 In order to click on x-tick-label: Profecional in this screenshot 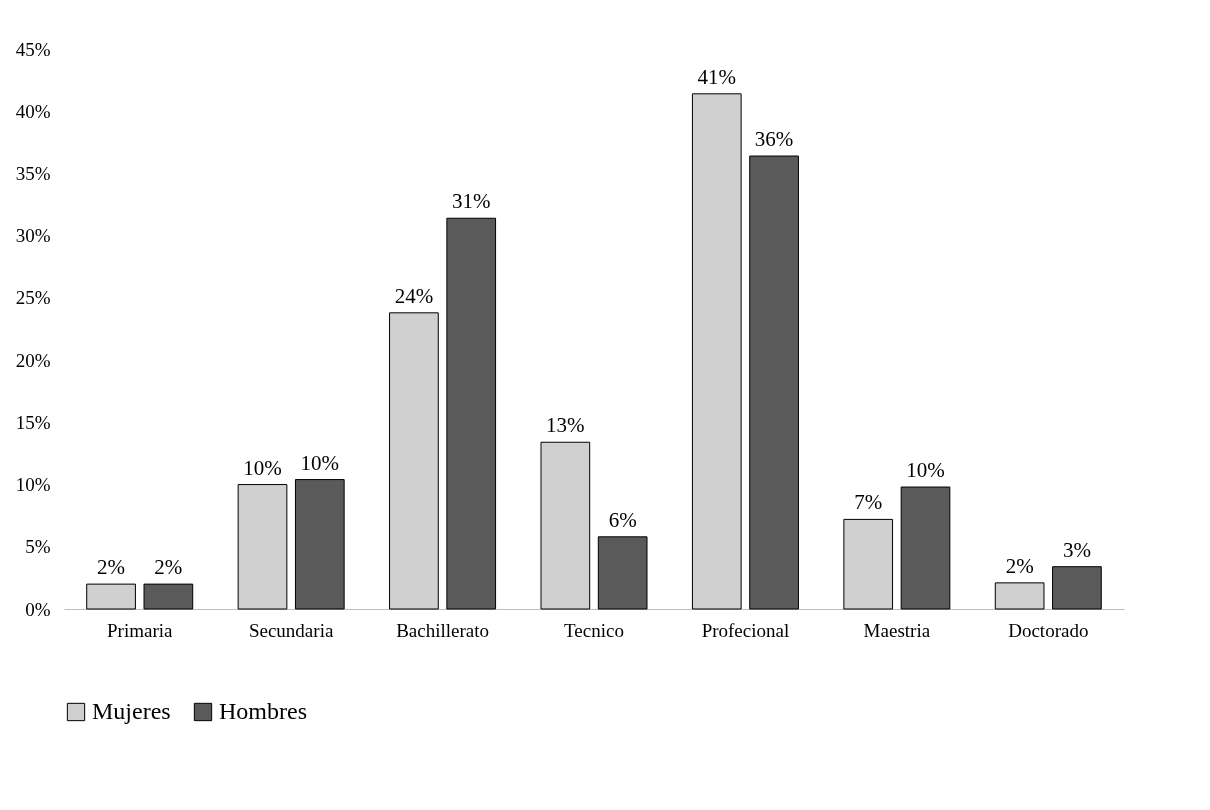, I will do `click(745, 630)`.